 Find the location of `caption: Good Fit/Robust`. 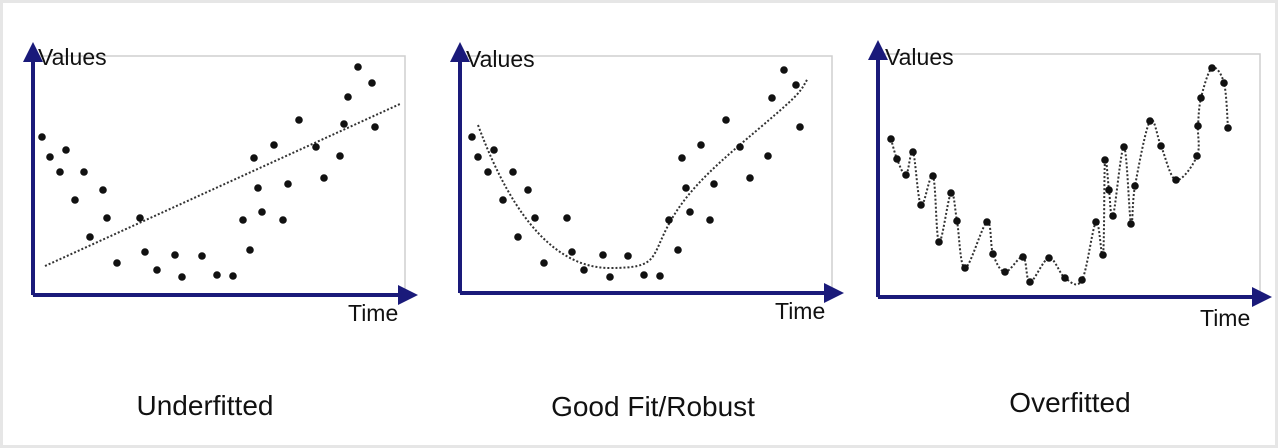

caption: Good Fit/Robust is located at coordinates (653, 406).